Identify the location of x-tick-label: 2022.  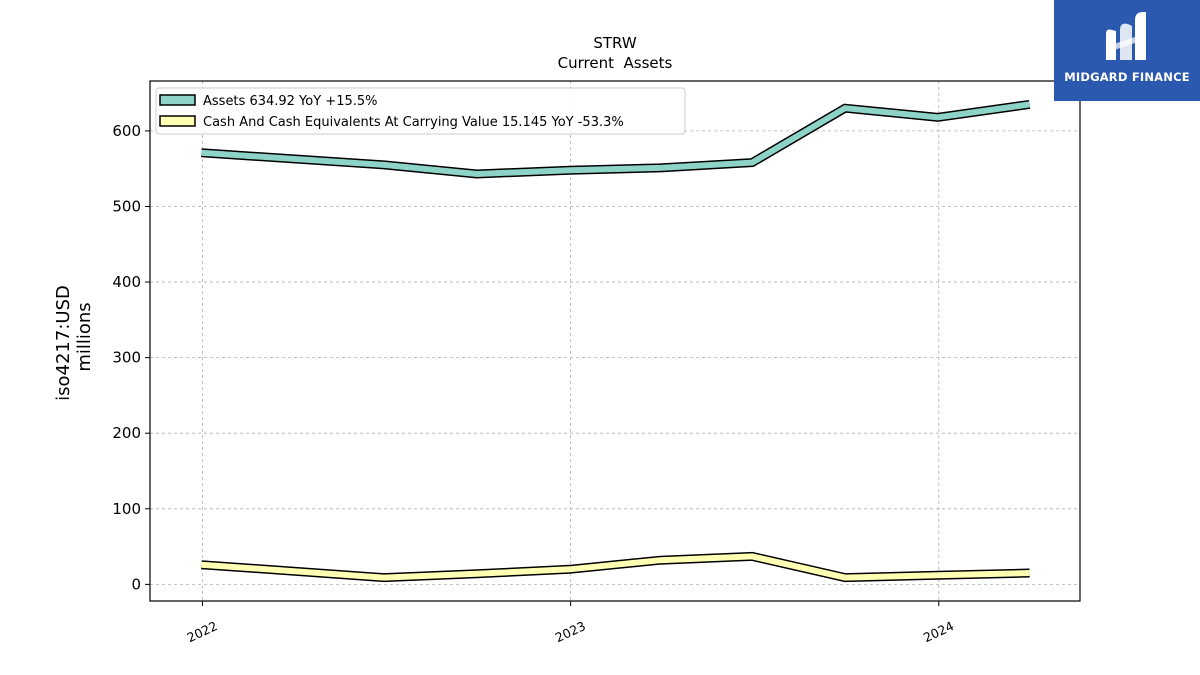
(202, 631).